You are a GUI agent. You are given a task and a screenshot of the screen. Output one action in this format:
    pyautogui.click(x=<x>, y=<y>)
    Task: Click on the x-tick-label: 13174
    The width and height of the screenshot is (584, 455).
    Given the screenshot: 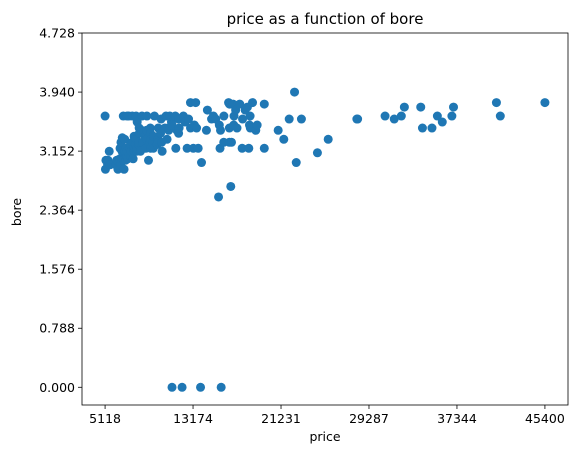 What is the action you would take?
    pyautogui.click(x=193, y=418)
    